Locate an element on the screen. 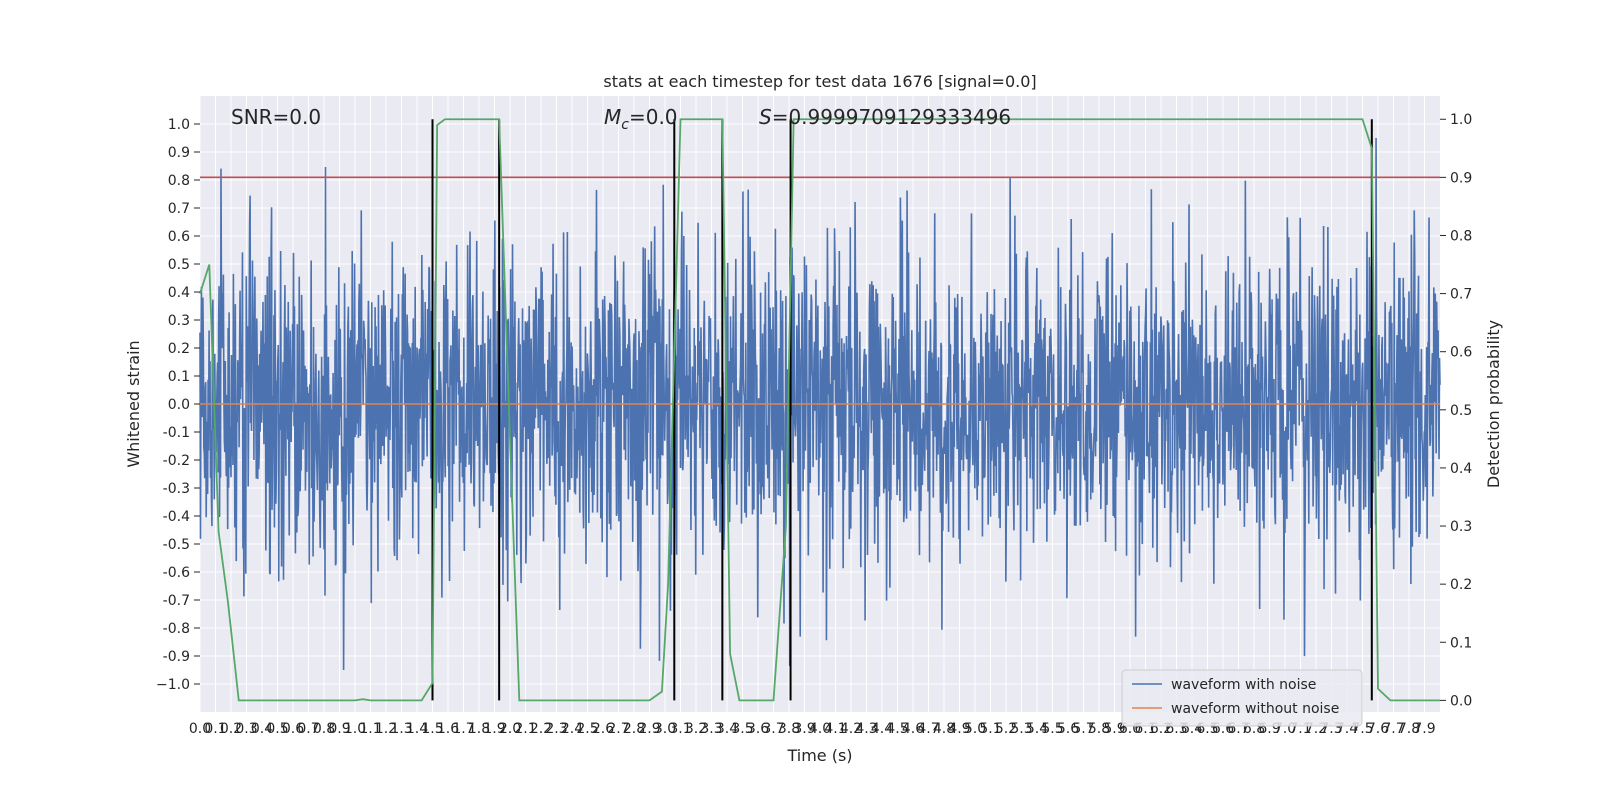 The height and width of the screenshot is (804, 1600). x-tick-label: 7.8 is located at coordinates (1409, 729).